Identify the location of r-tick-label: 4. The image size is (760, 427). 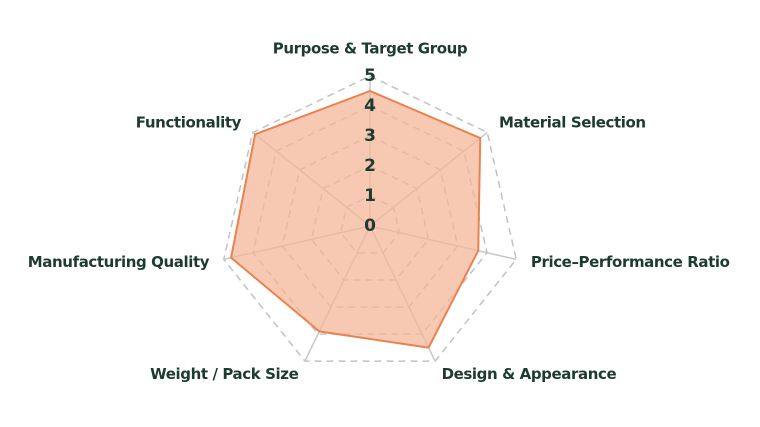
(370, 106).